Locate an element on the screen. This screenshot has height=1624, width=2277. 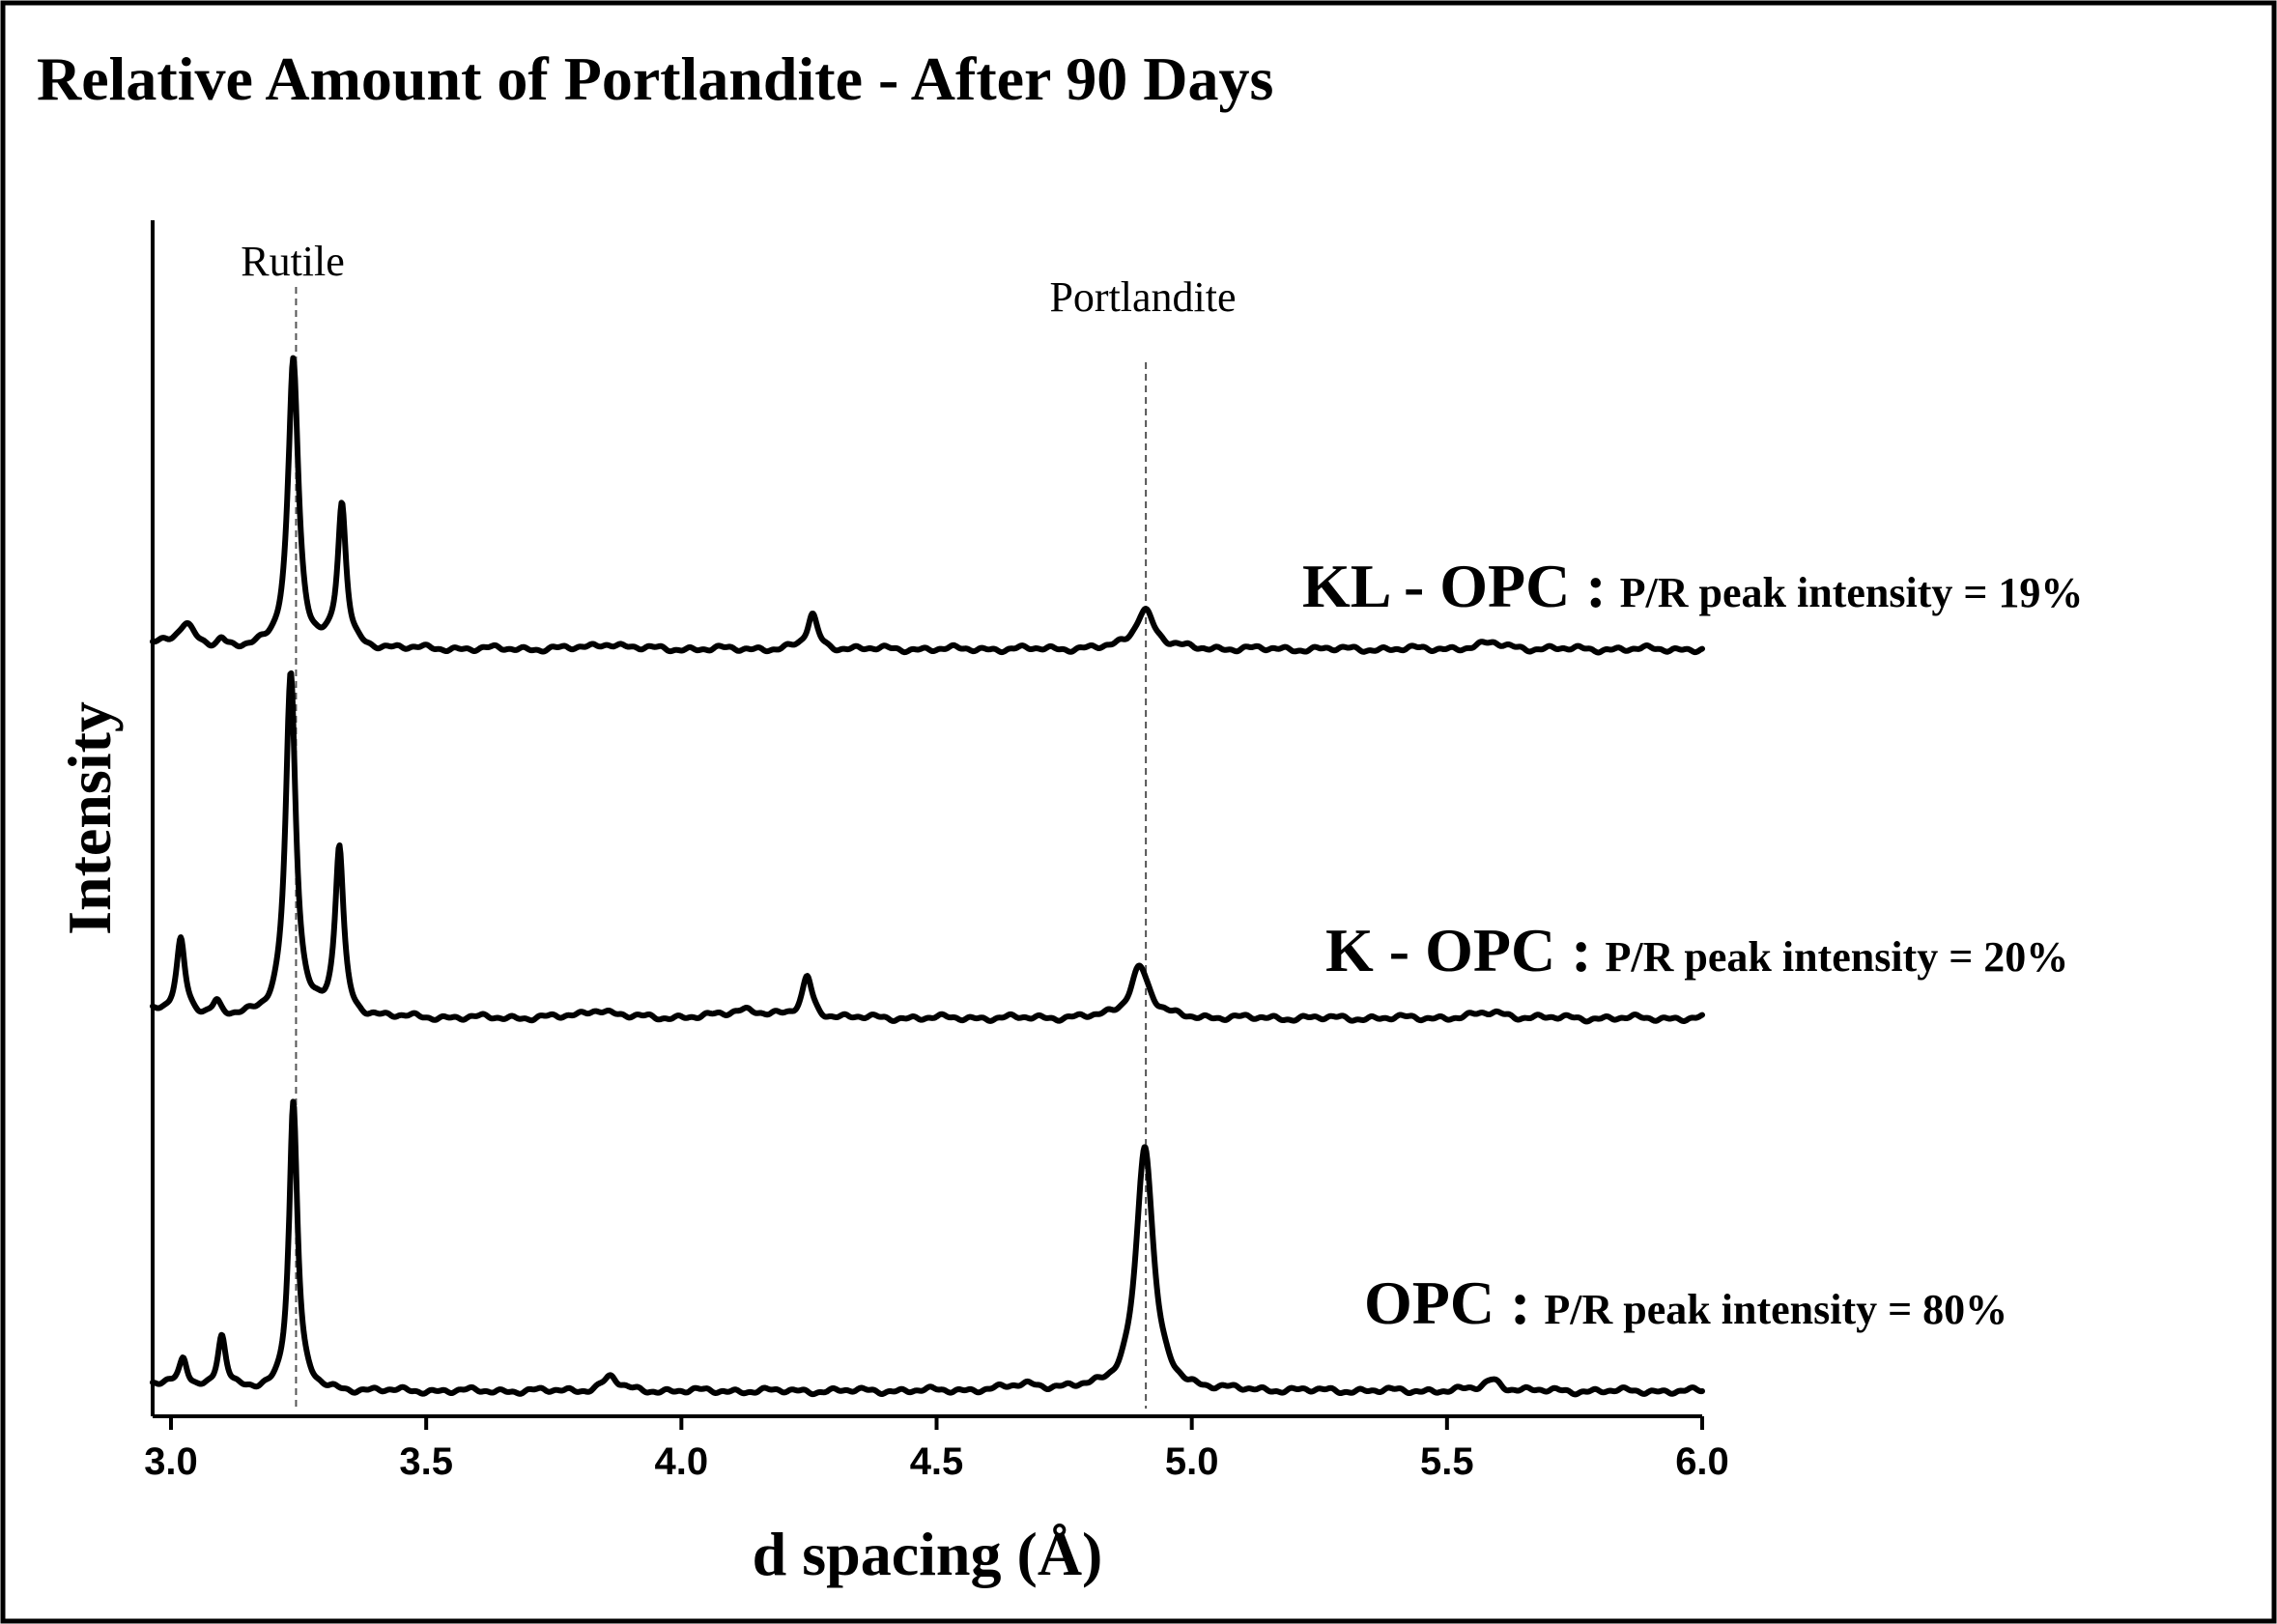
x-tick-label: 4.5 is located at coordinates (937, 1461).